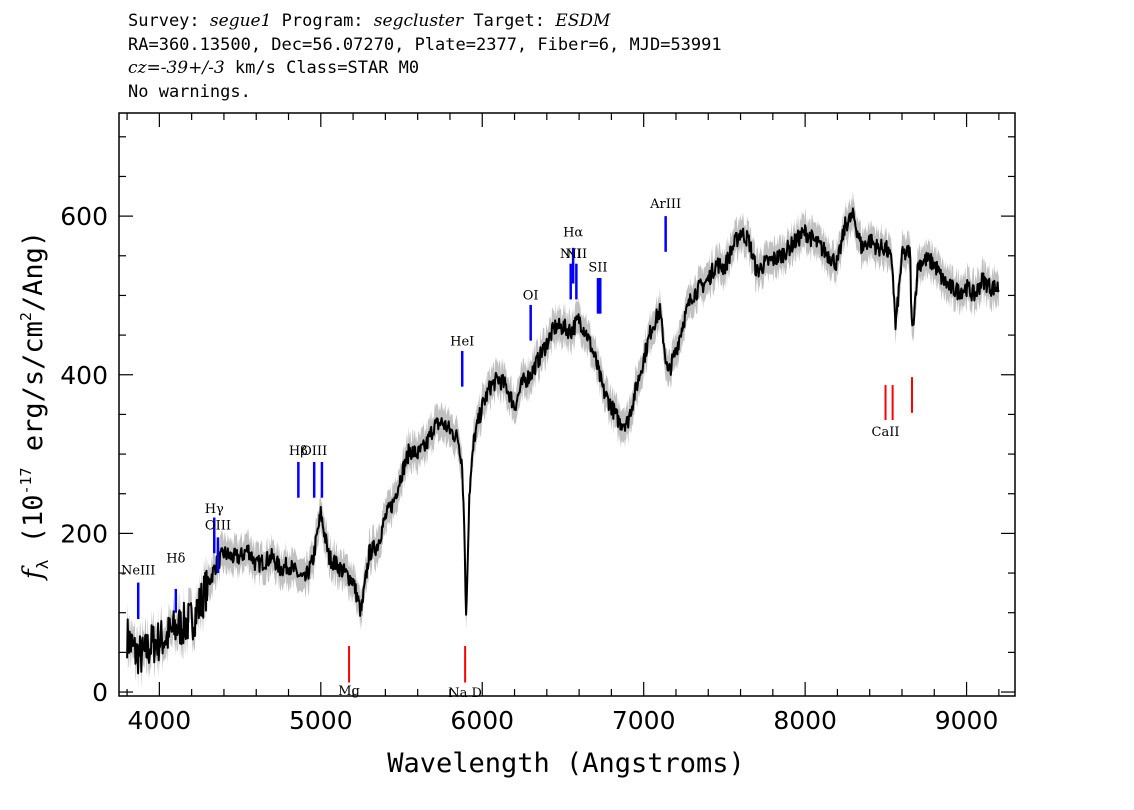 This screenshot has height=810, width=1134. I want to click on y-tick-label: 600, so click(84, 216).